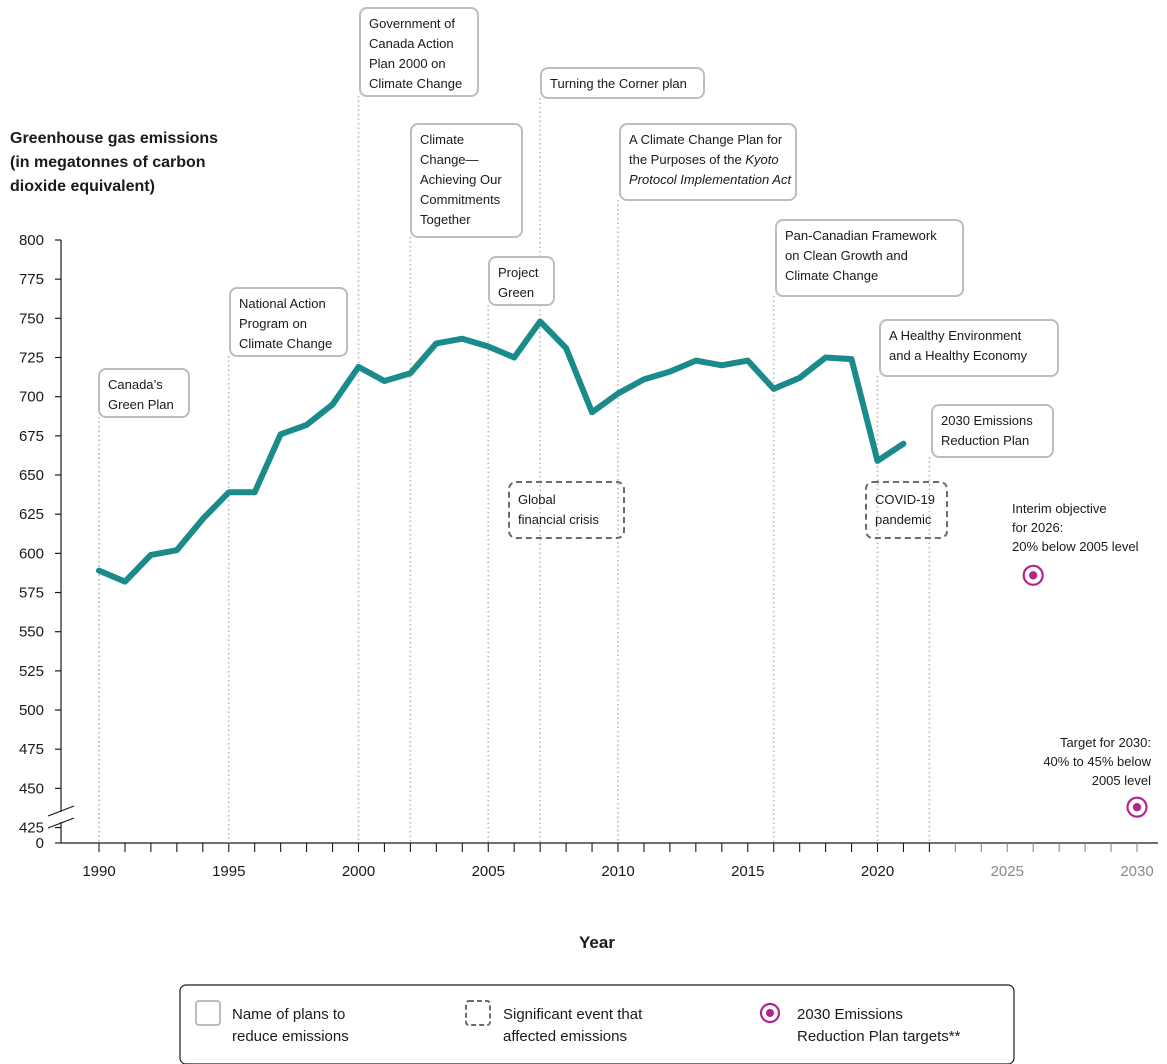  I want to click on legend-plan-label-line: reduce emissions, so click(290, 1036).